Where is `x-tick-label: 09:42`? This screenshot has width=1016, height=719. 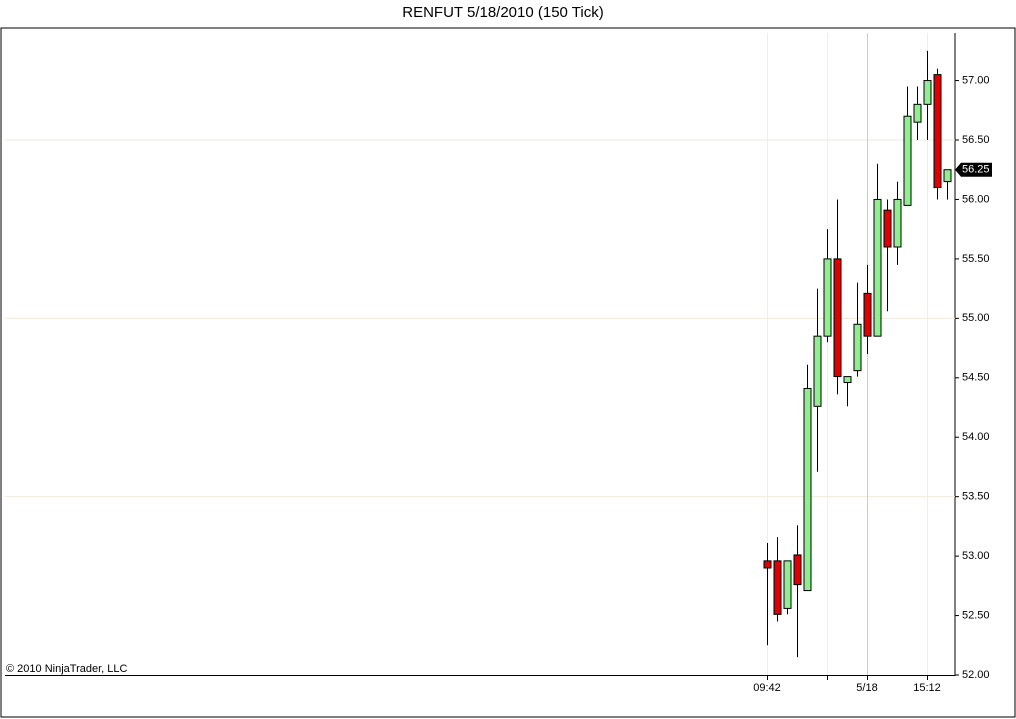
x-tick-label: 09:42 is located at coordinates (767, 688).